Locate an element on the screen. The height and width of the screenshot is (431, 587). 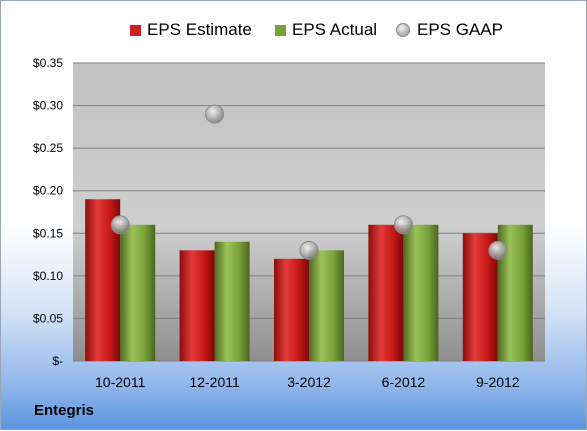
y-tick-label: $0.30 is located at coordinates (48, 106).